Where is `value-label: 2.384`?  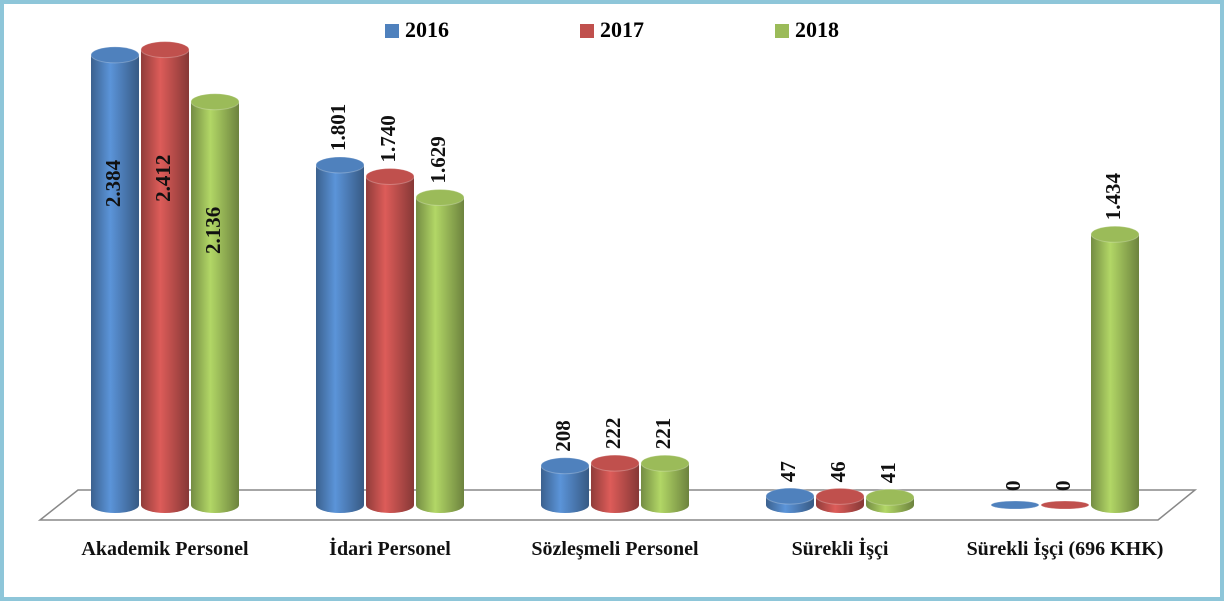 value-label: 2.384 is located at coordinates (113, 183).